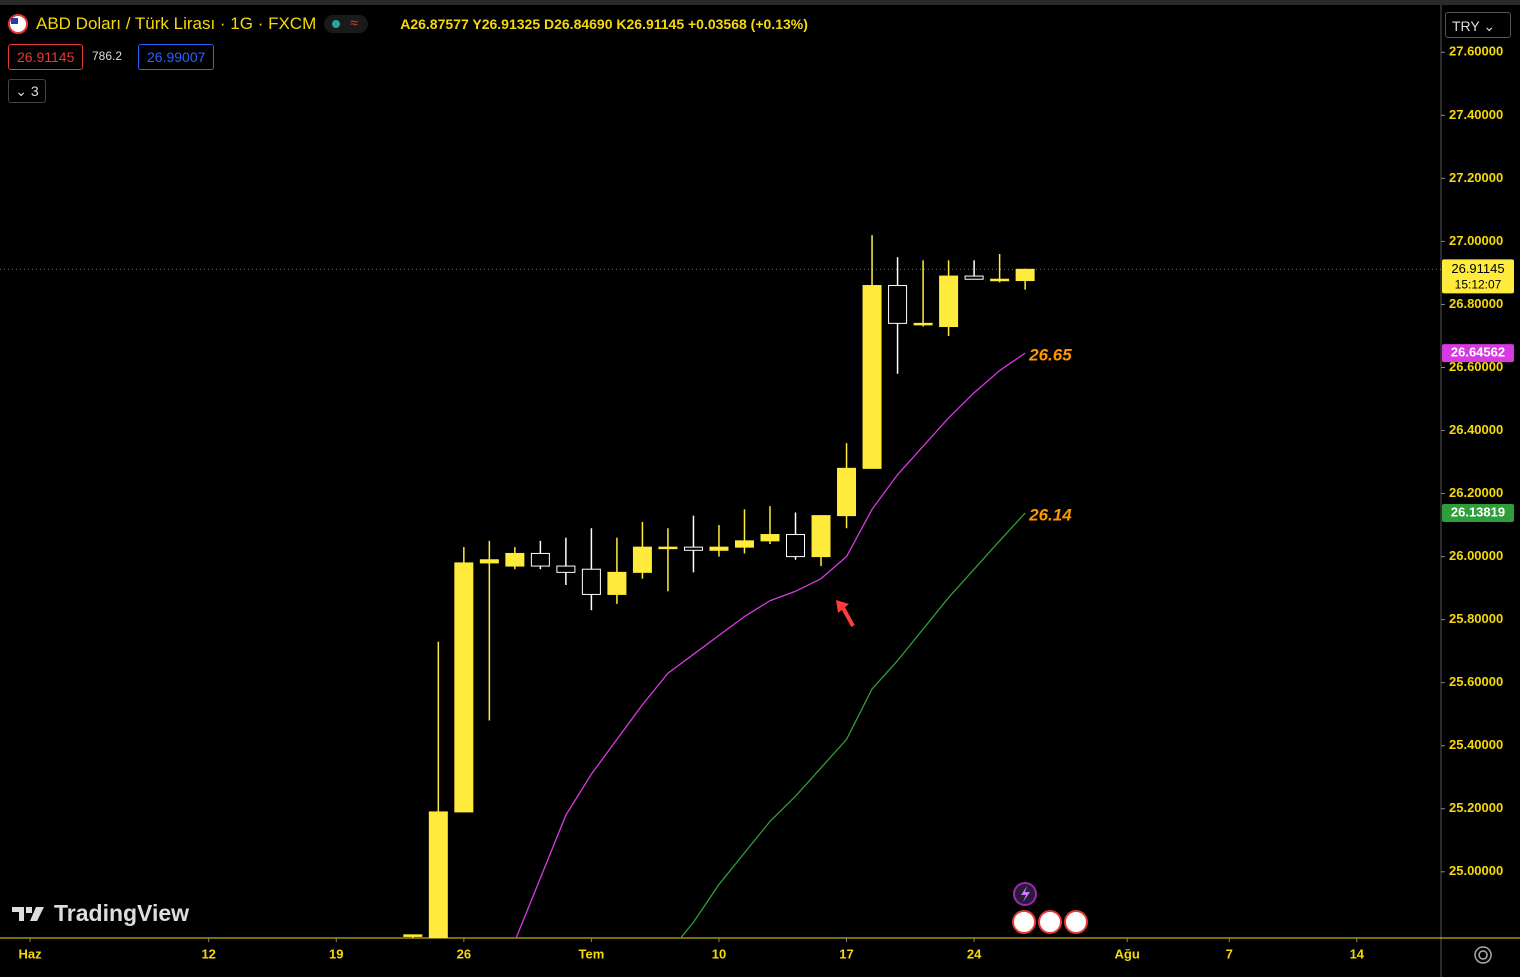  What do you see at coordinates (852, 725) in the screenshot?
I see `ma-line` at bounding box center [852, 725].